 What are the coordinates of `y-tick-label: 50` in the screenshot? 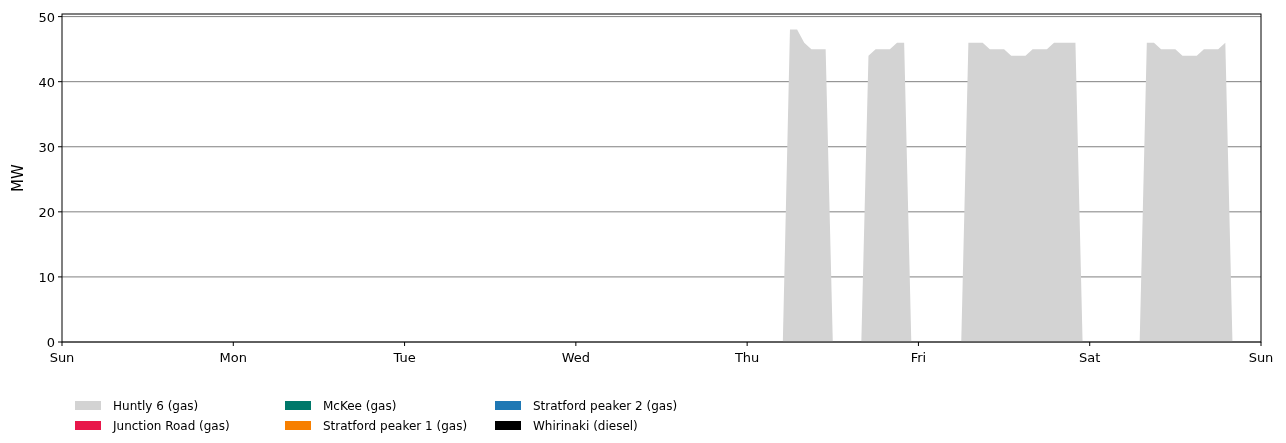 It's located at (46, 17).